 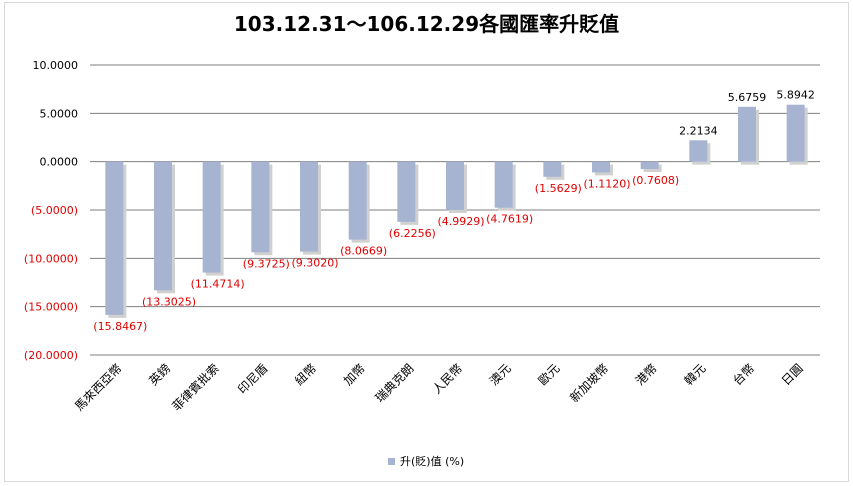 What do you see at coordinates (792, 374) in the screenshot?
I see `x-tick-label: 日圓` at bounding box center [792, 374].